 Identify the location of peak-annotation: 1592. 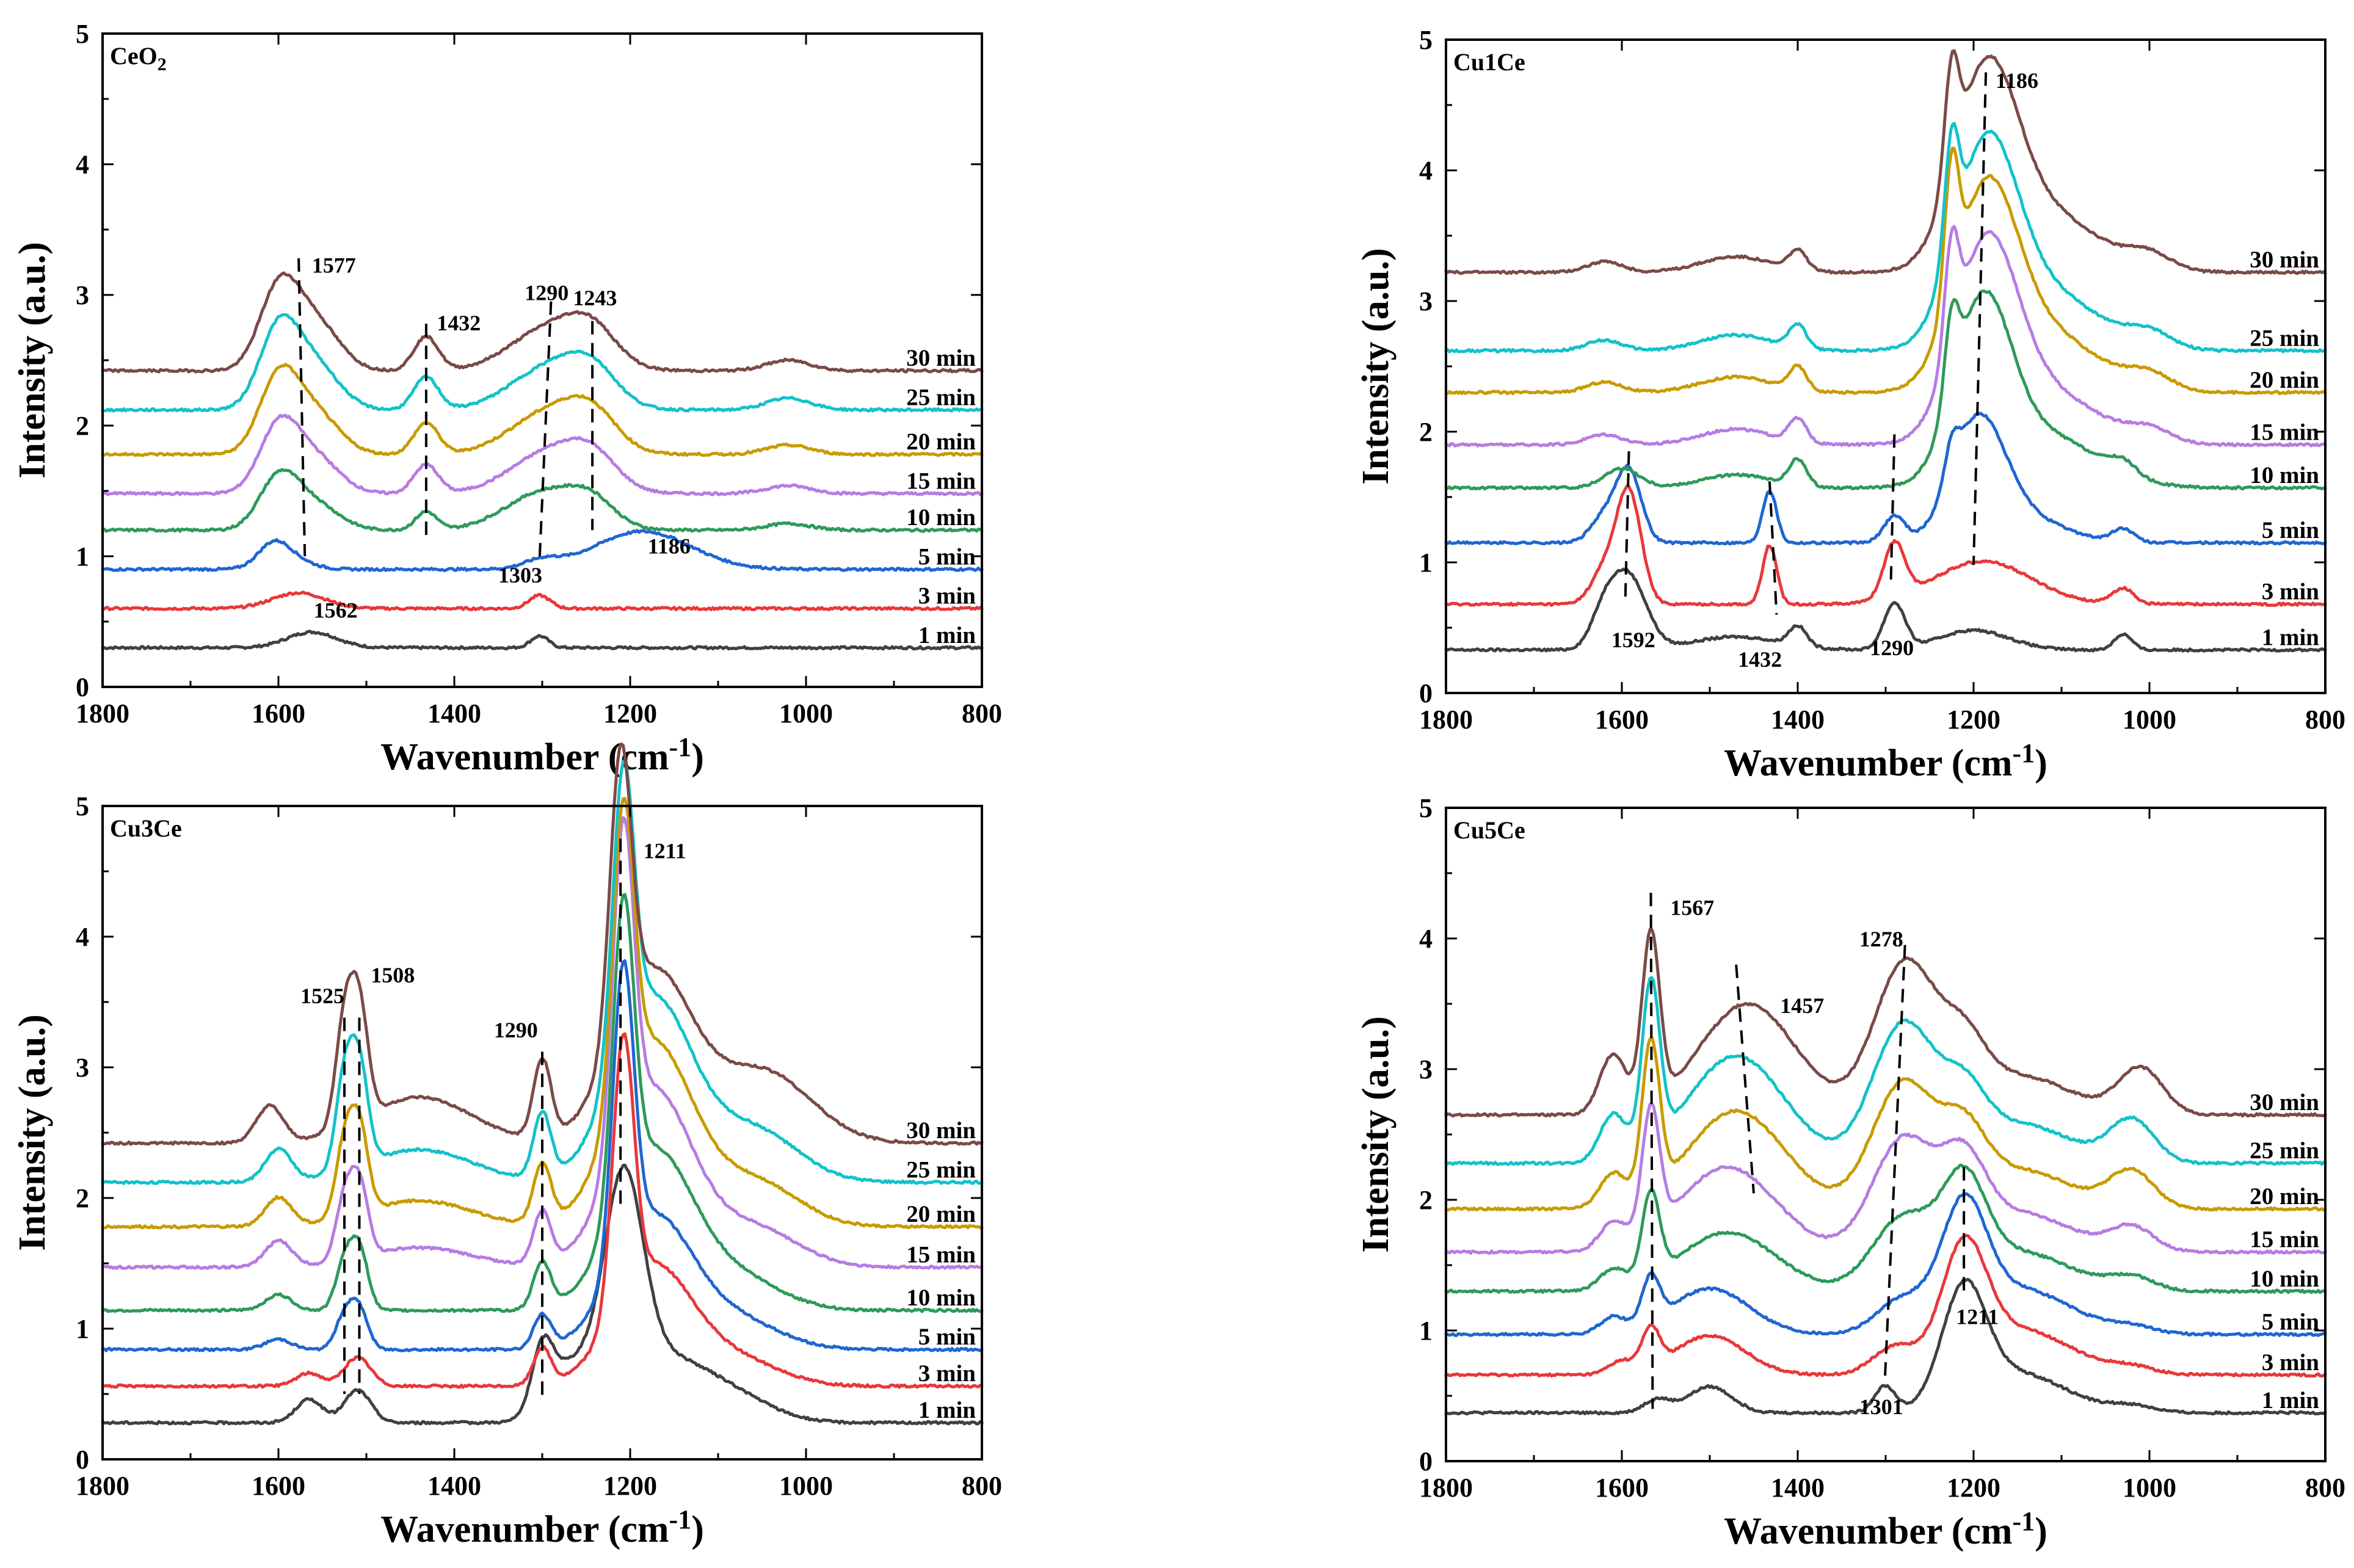
(1633, 640).